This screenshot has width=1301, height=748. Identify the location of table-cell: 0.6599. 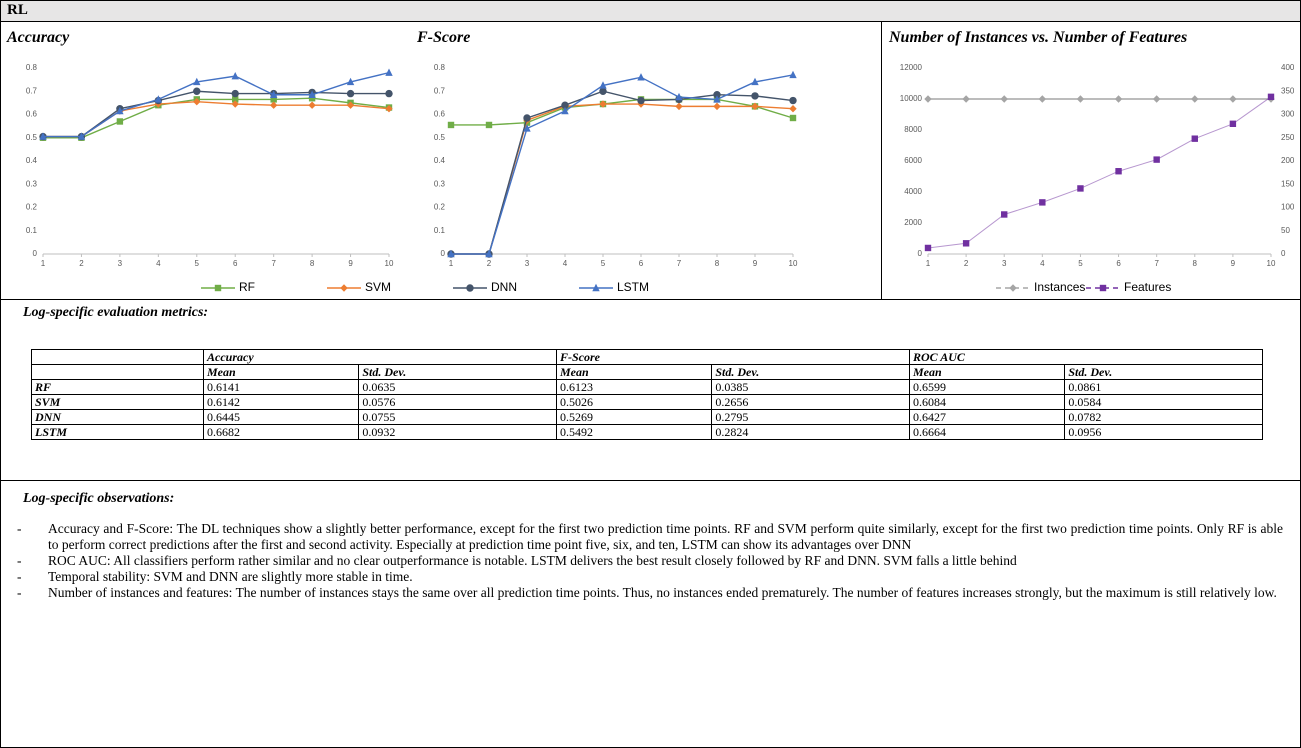
(987, 387).